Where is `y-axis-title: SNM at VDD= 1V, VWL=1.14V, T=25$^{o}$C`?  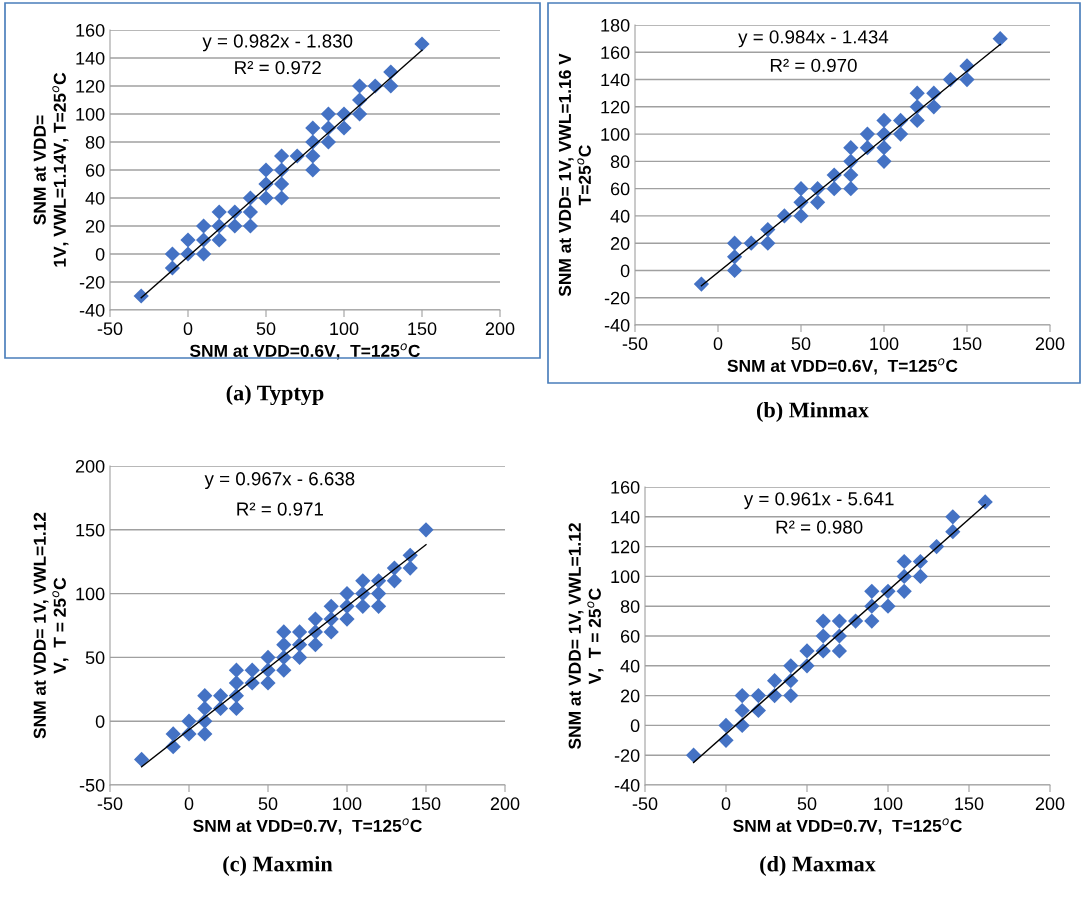
y-axis-title: SNM at VDD= 1V, VWL=1.14V, T=25$^{o}$C is located at coordinates (51, 169).